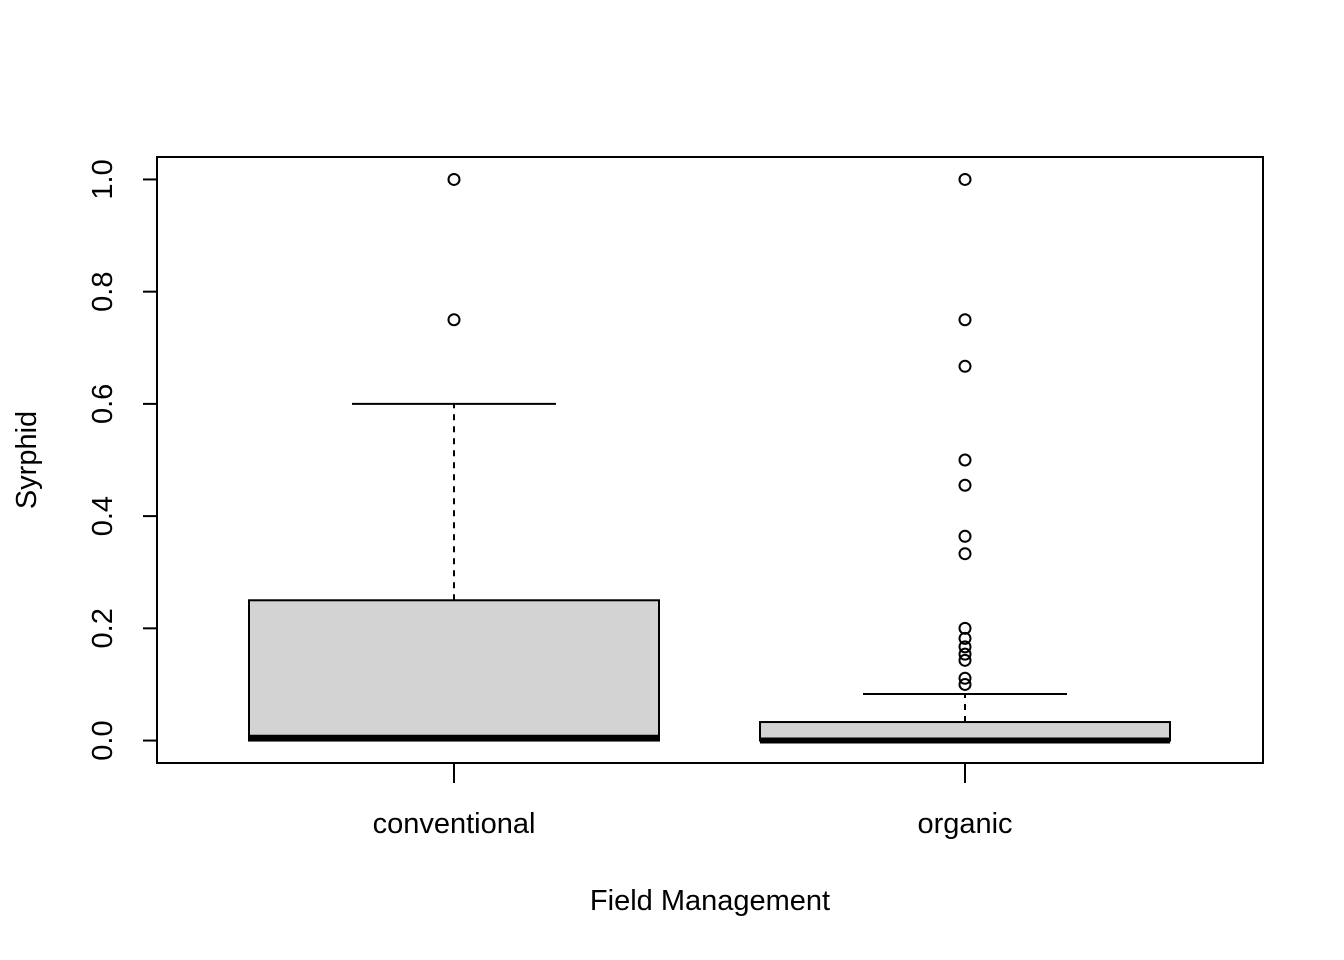 The image size is (1344, 960). I want to click on x-axis-title: Field Management, so click(710, 901).